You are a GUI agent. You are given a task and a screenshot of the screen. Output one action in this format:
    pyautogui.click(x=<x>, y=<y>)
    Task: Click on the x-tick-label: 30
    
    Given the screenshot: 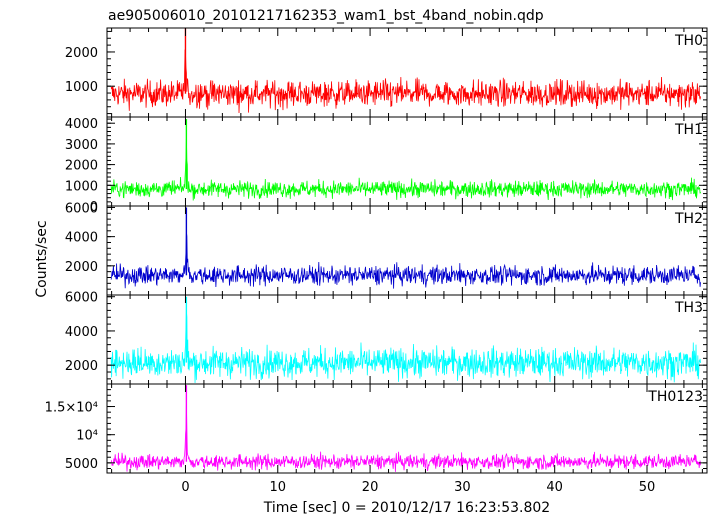 What is the action you would take?
    pyautogui.click(x=462, y=487)
    